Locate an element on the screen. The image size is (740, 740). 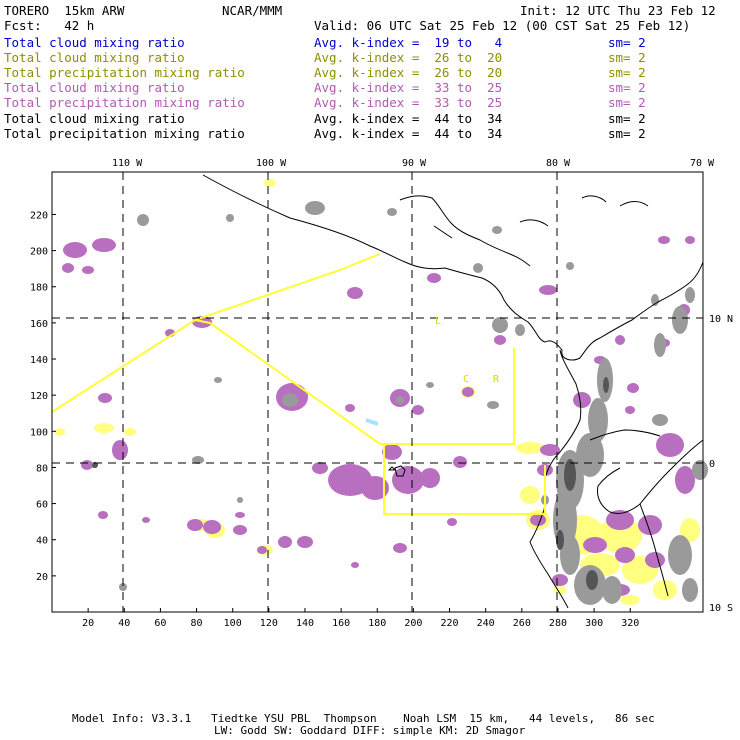
y-tick-label: 20 is located at coordinates (42, 577).